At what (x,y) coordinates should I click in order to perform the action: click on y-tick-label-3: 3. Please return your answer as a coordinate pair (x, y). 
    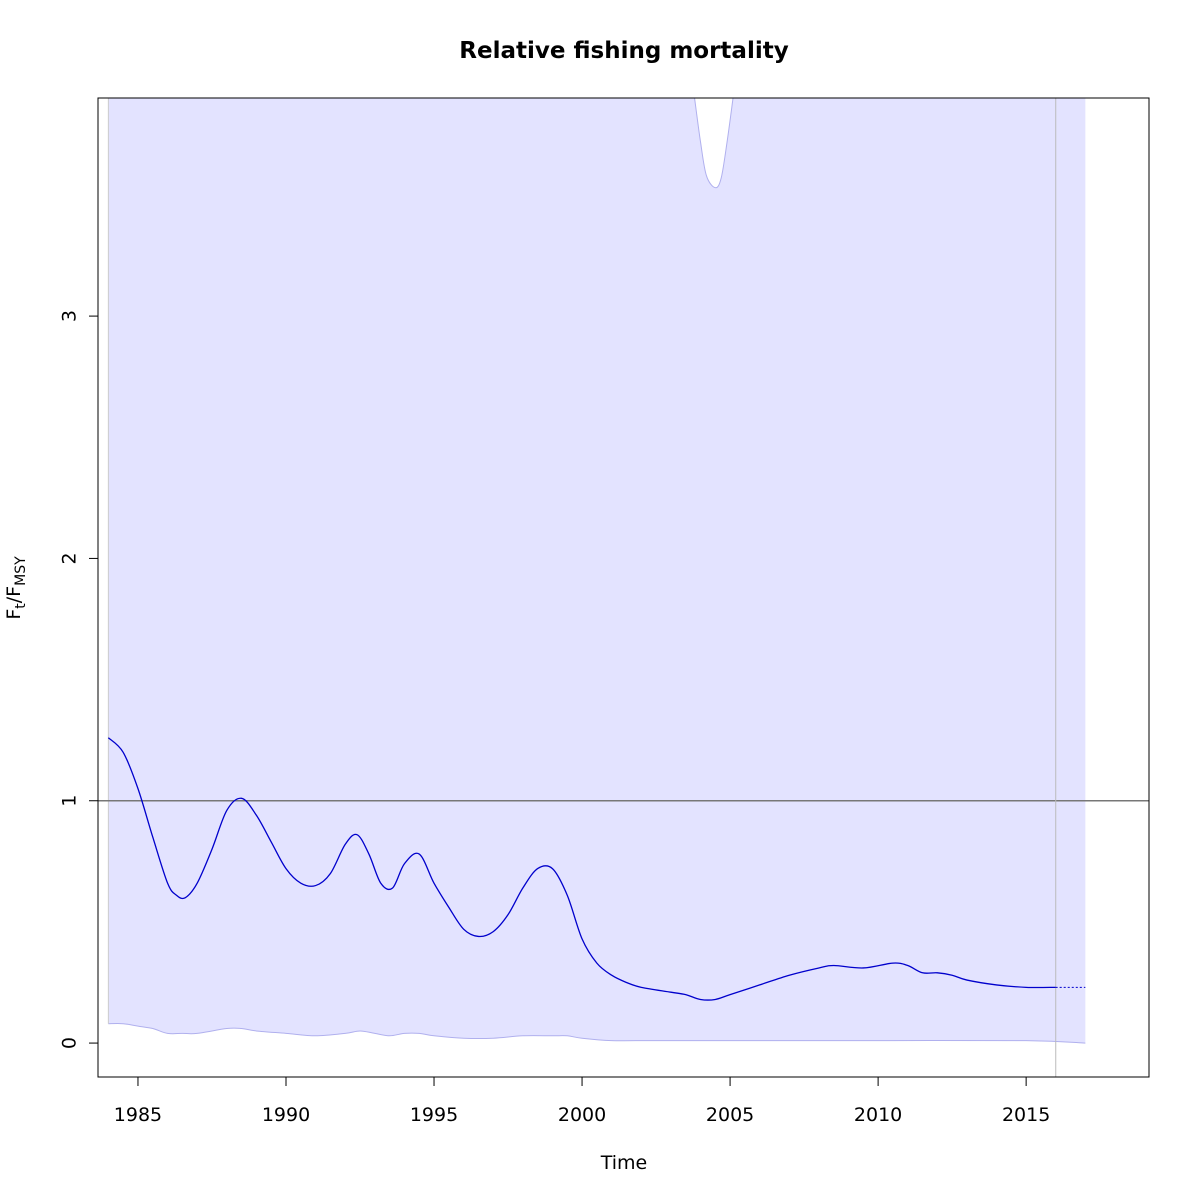
    Looking at the image, I should click on (70, 316).